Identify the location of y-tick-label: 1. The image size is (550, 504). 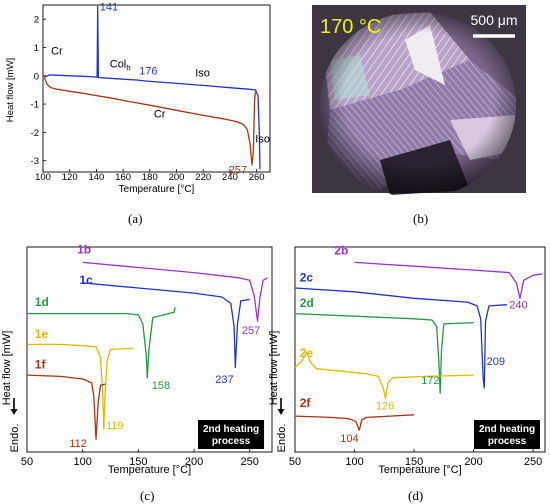
(36, 48).